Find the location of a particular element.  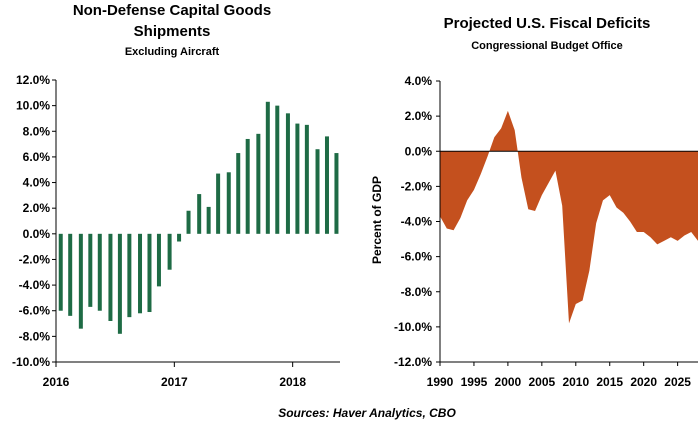

right-x-tick-label: 1990 is located at coordinates (440, 382).